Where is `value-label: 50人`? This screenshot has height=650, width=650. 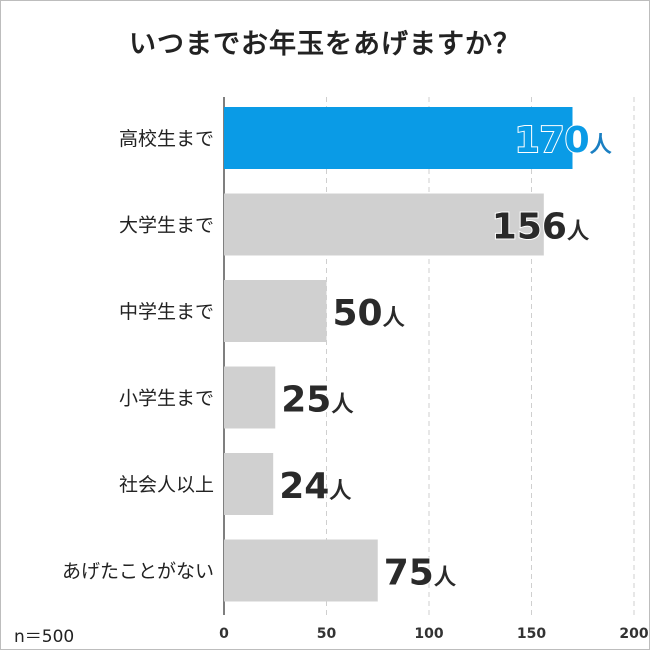 value-label: 50人 is located at coordinates (369, 313).